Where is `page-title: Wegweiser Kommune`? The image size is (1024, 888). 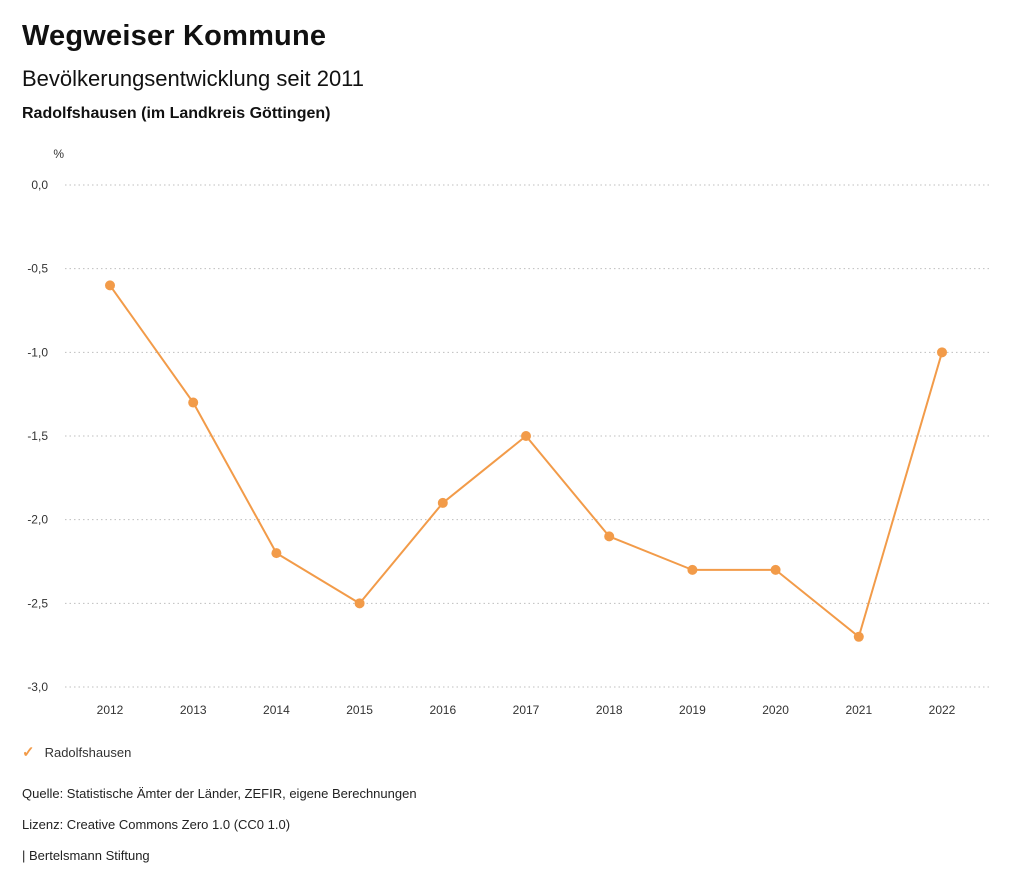
page-title: Wegweiser Kommune is located at coordinates (174, 36).